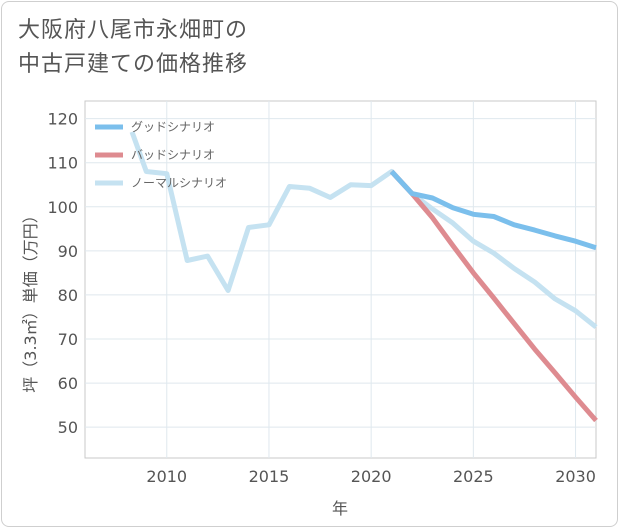 This screenshot has width=621, height=530. I want to click on legend-label-0: グッドシナリオ, so click(173, 127).